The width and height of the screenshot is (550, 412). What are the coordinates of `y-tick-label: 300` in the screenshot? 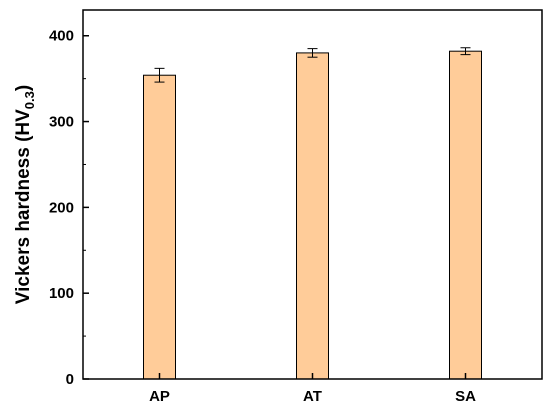 It's located at (61, 122).